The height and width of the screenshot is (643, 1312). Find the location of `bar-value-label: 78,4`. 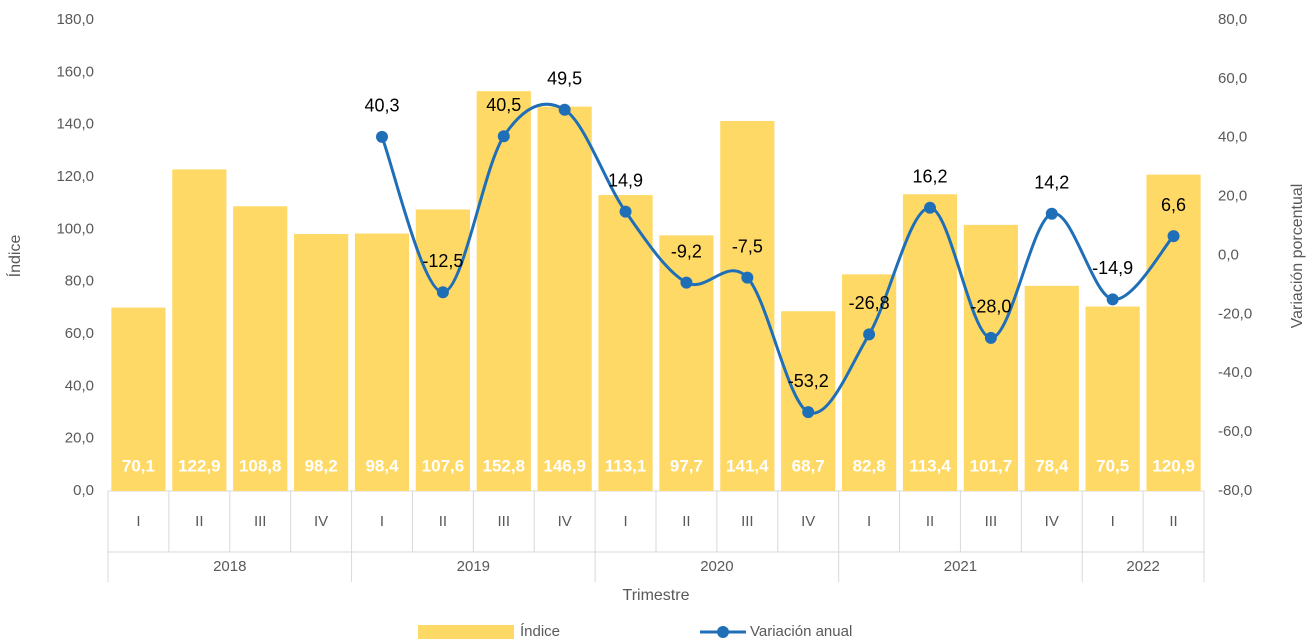

bar-value-label: 78,4 is located at coordinates (1052, 465).